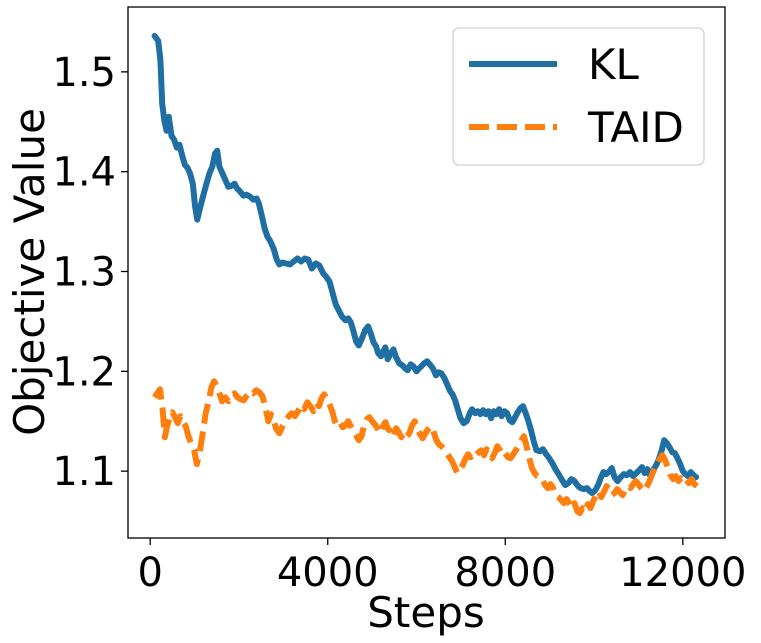 The width and height of the screenshot is (761, 643). I want to click on x-tick-label: 0, so click(149, 573).